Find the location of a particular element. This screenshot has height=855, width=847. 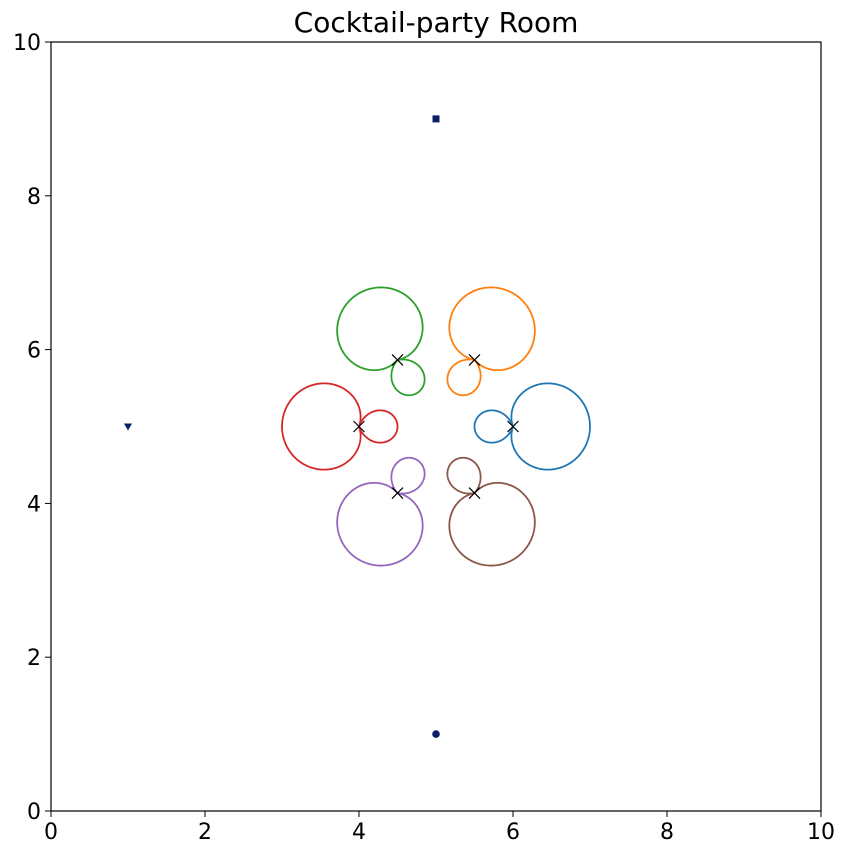

x-tick-label: 10 is located at coordinates (821, 832).